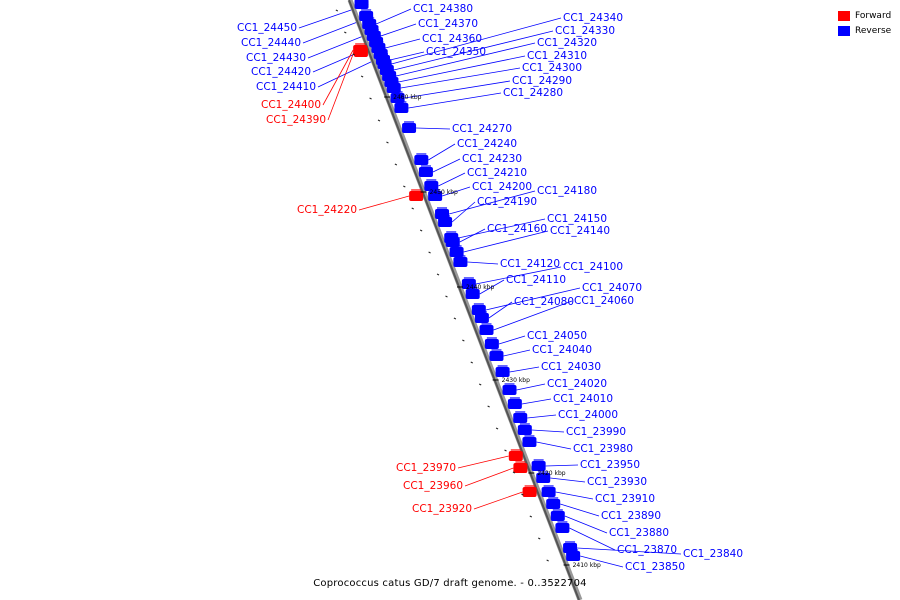 This screenshot has height=600, width=900. I want to click on gene-label-CC1_24360: CC1_24360, so click(452, 39).